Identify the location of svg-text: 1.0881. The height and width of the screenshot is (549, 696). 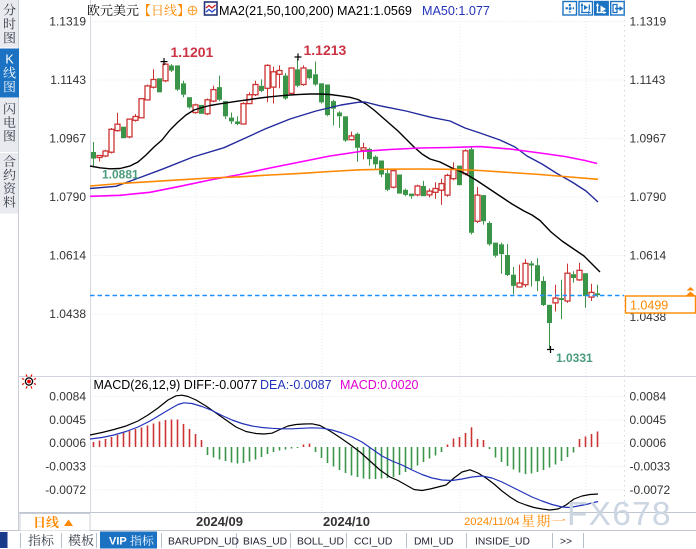
(120, 175).